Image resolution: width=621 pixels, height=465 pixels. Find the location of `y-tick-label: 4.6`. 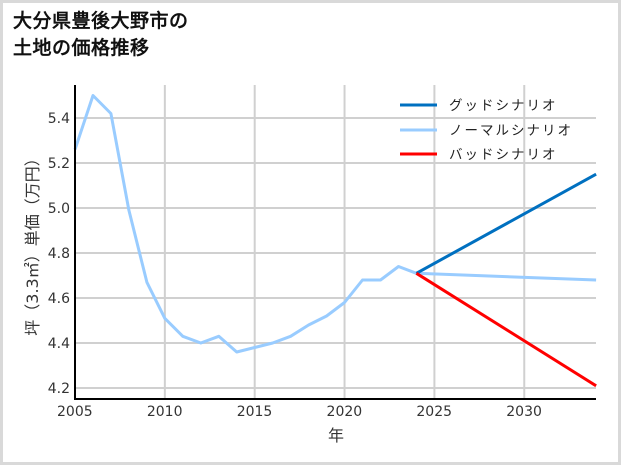

y-tick-label: 4.6 is located at coordinates (59, 299).